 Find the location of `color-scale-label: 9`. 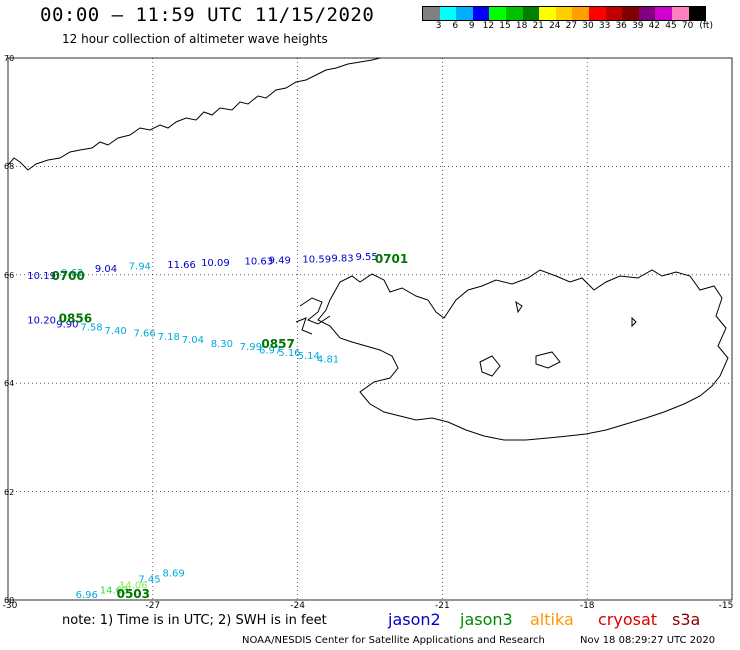

color-scale-label: 9 is located at coordinates (471, 26).